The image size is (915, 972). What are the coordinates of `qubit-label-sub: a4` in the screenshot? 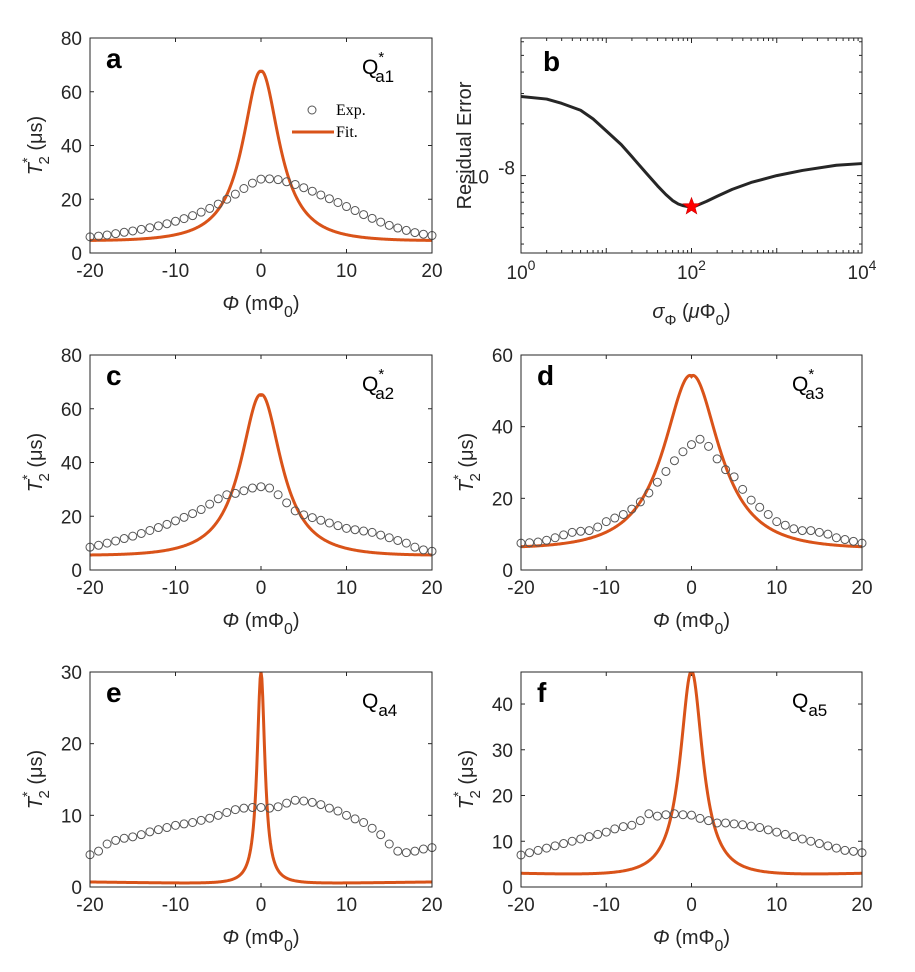 It's located at (387, 710).